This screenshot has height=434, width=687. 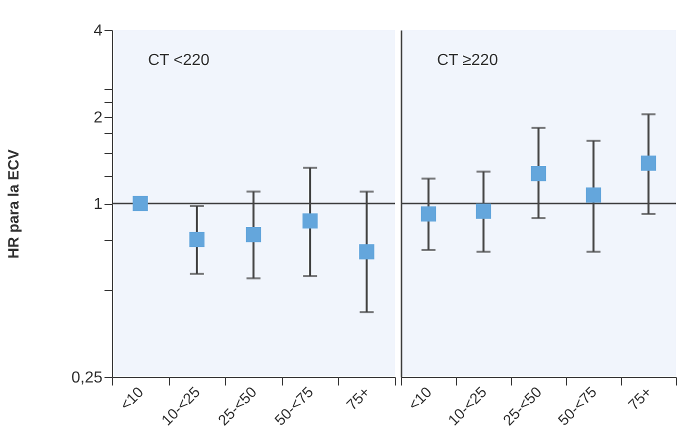 What do you see at coordinates (98, 117) in the screenshot?
I see `y-tick-label: 2` at bounding box center [98, 117].